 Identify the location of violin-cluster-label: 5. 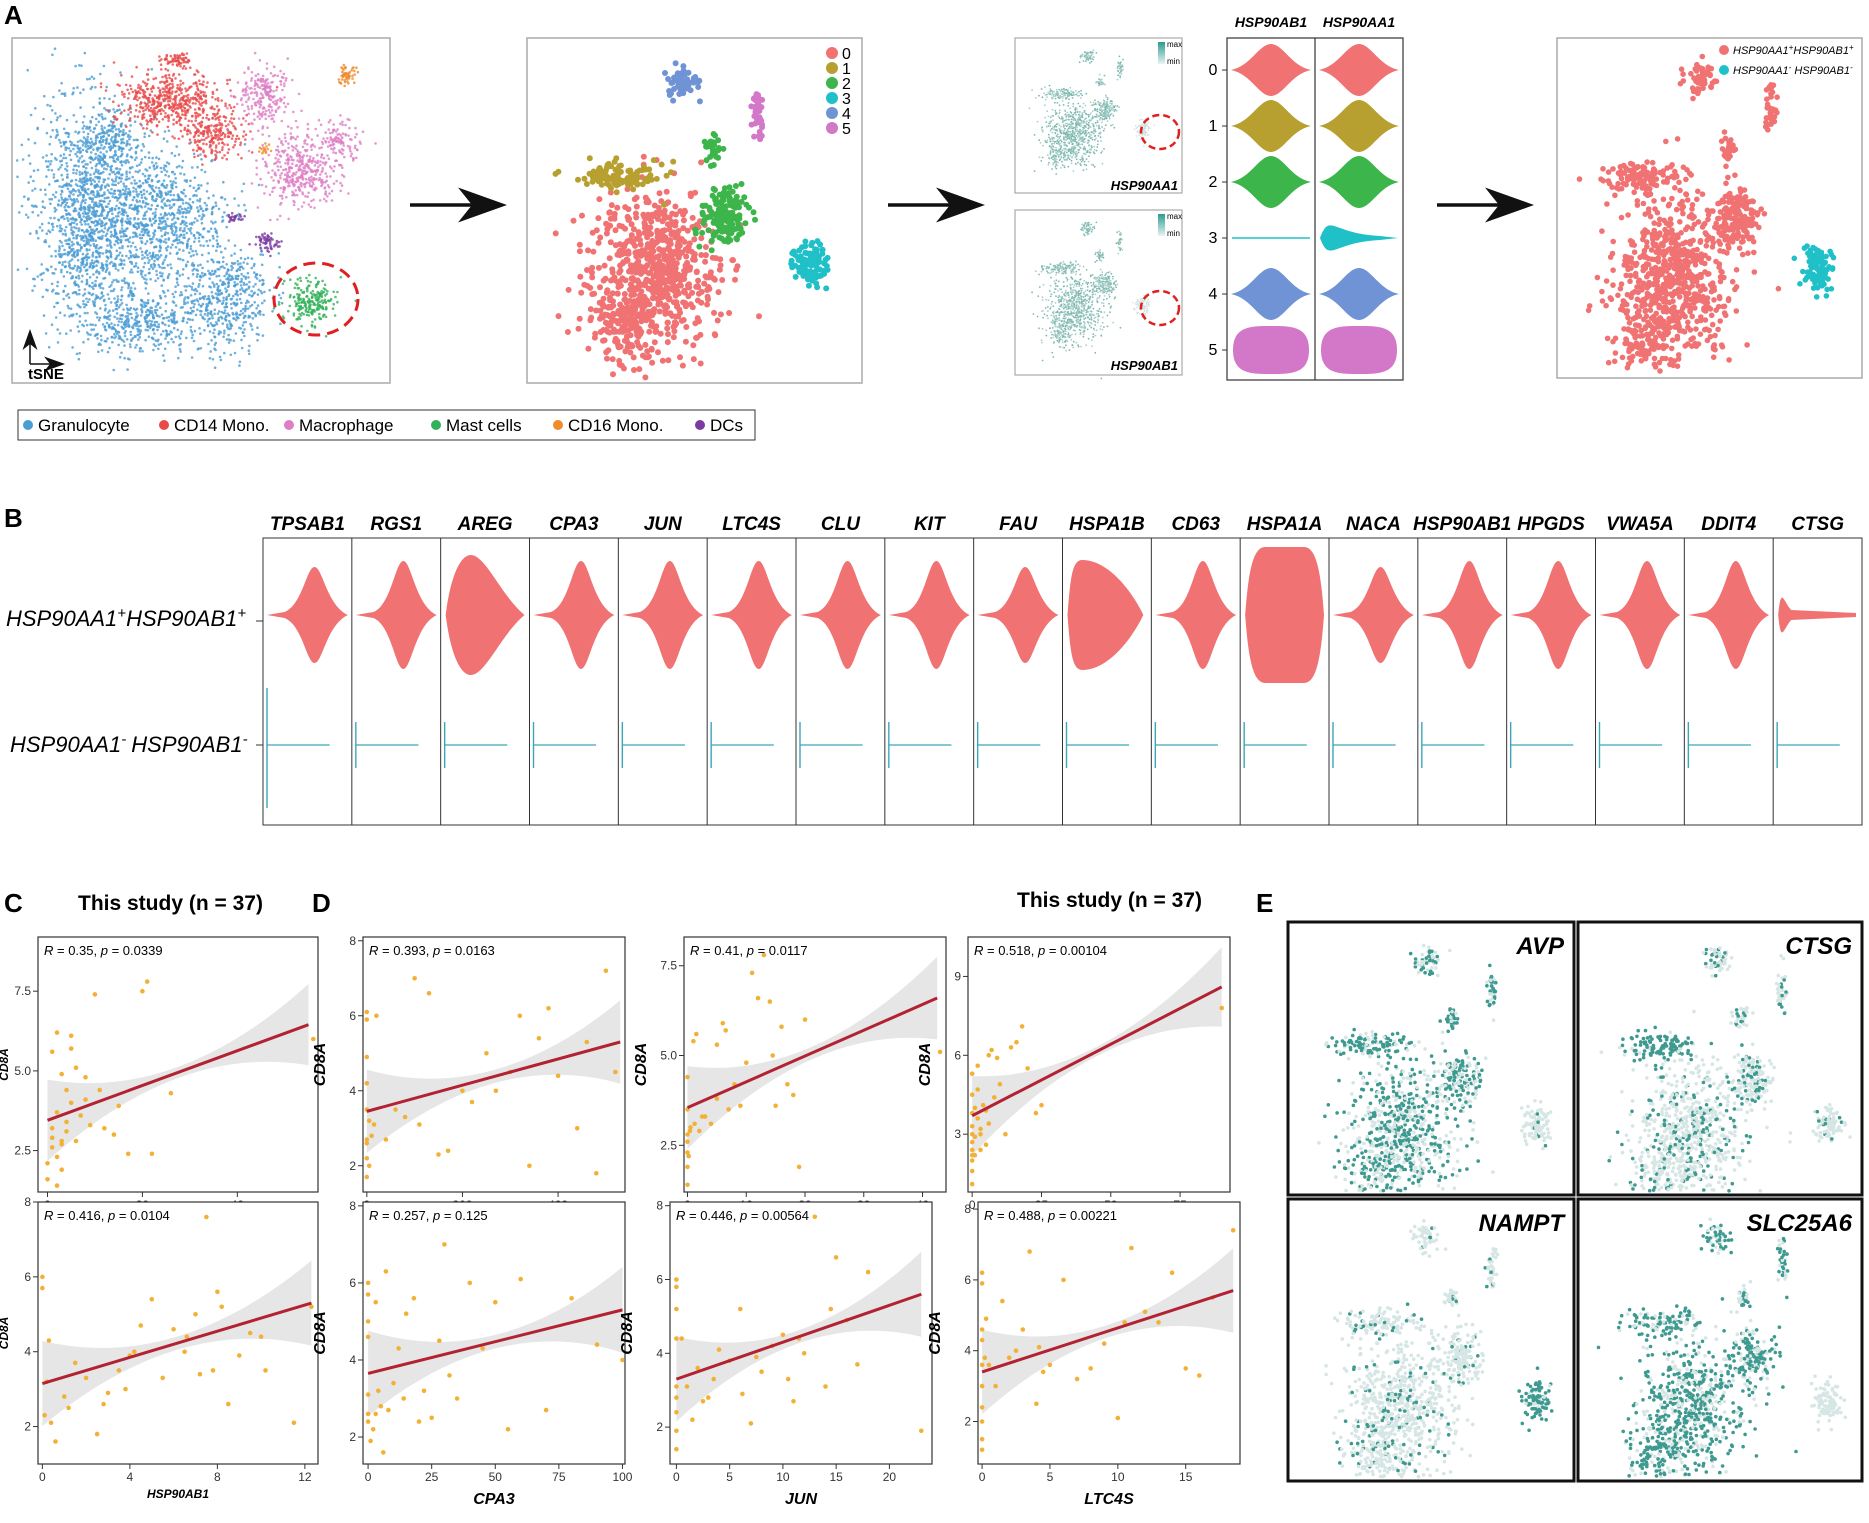
(1213, 350).